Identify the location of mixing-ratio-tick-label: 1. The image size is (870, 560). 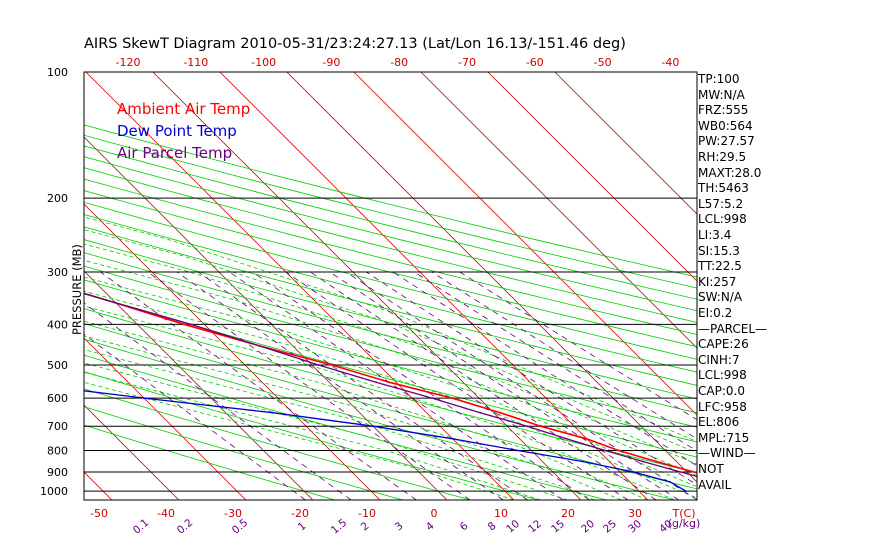
(302, 526).